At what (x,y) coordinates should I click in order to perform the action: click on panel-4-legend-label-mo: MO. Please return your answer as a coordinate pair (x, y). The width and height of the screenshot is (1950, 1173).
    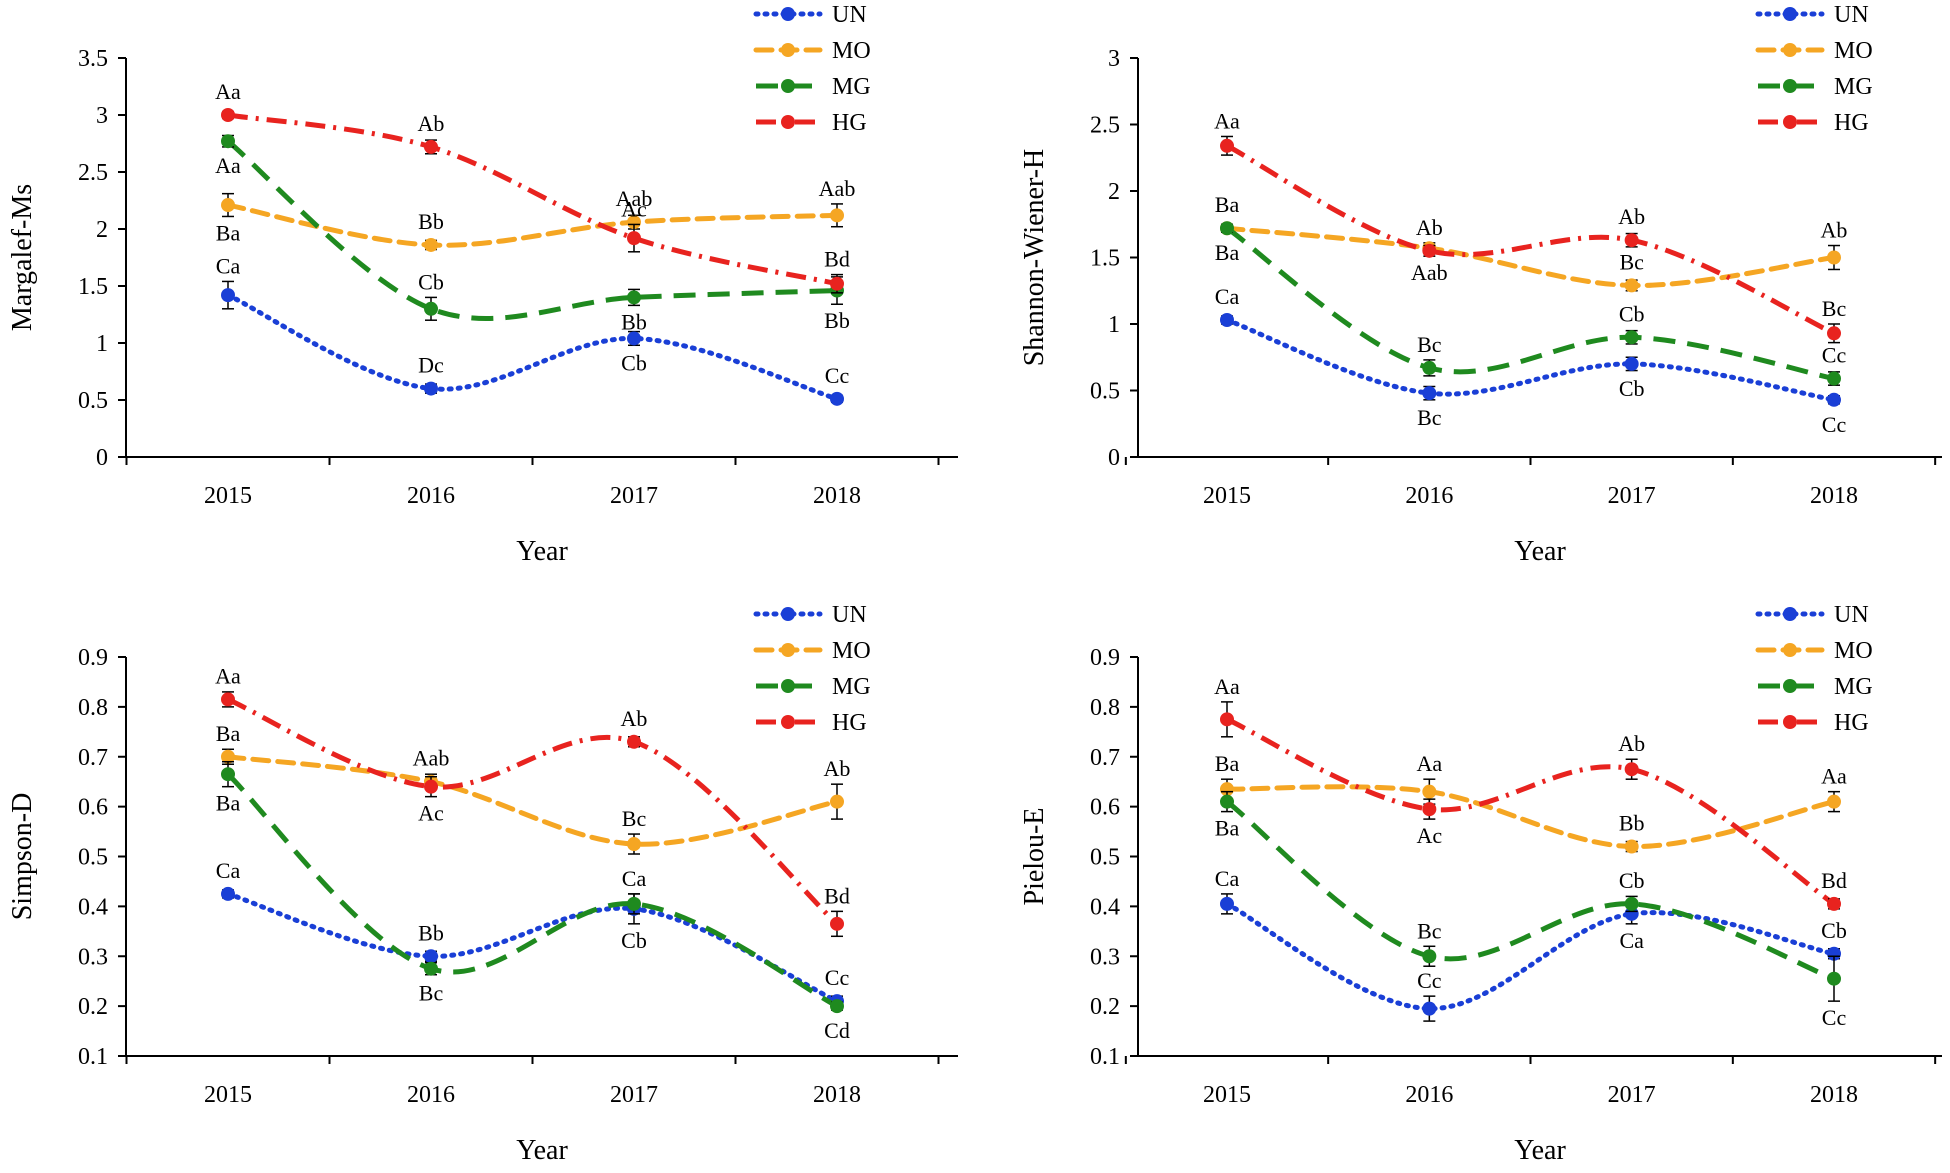
    Looking at the image, I should click on (1853, 651).